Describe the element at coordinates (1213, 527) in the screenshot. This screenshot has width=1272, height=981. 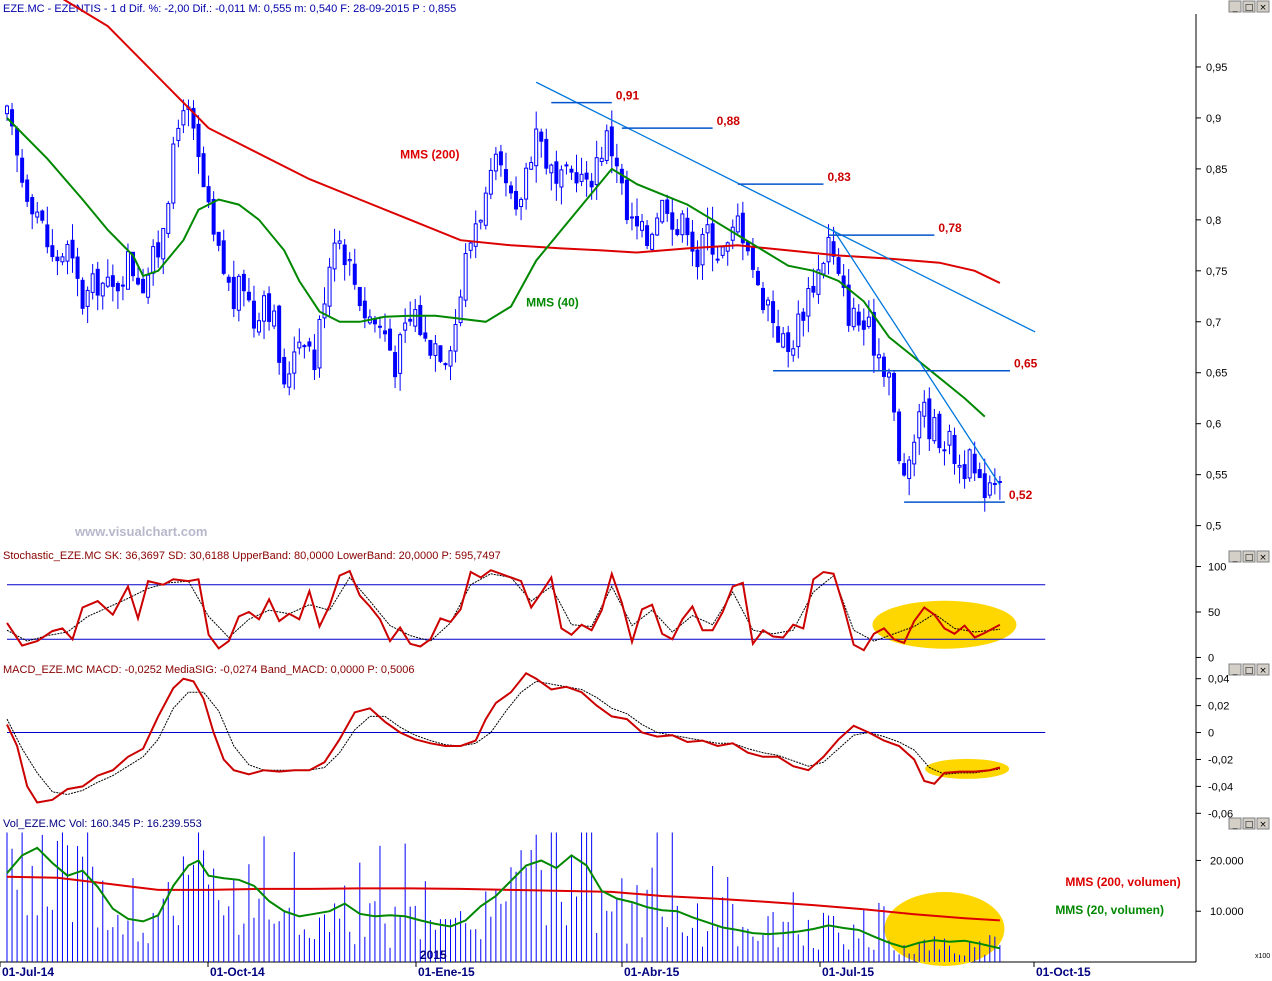
I see `y-tick-label: 0,5` at that location.